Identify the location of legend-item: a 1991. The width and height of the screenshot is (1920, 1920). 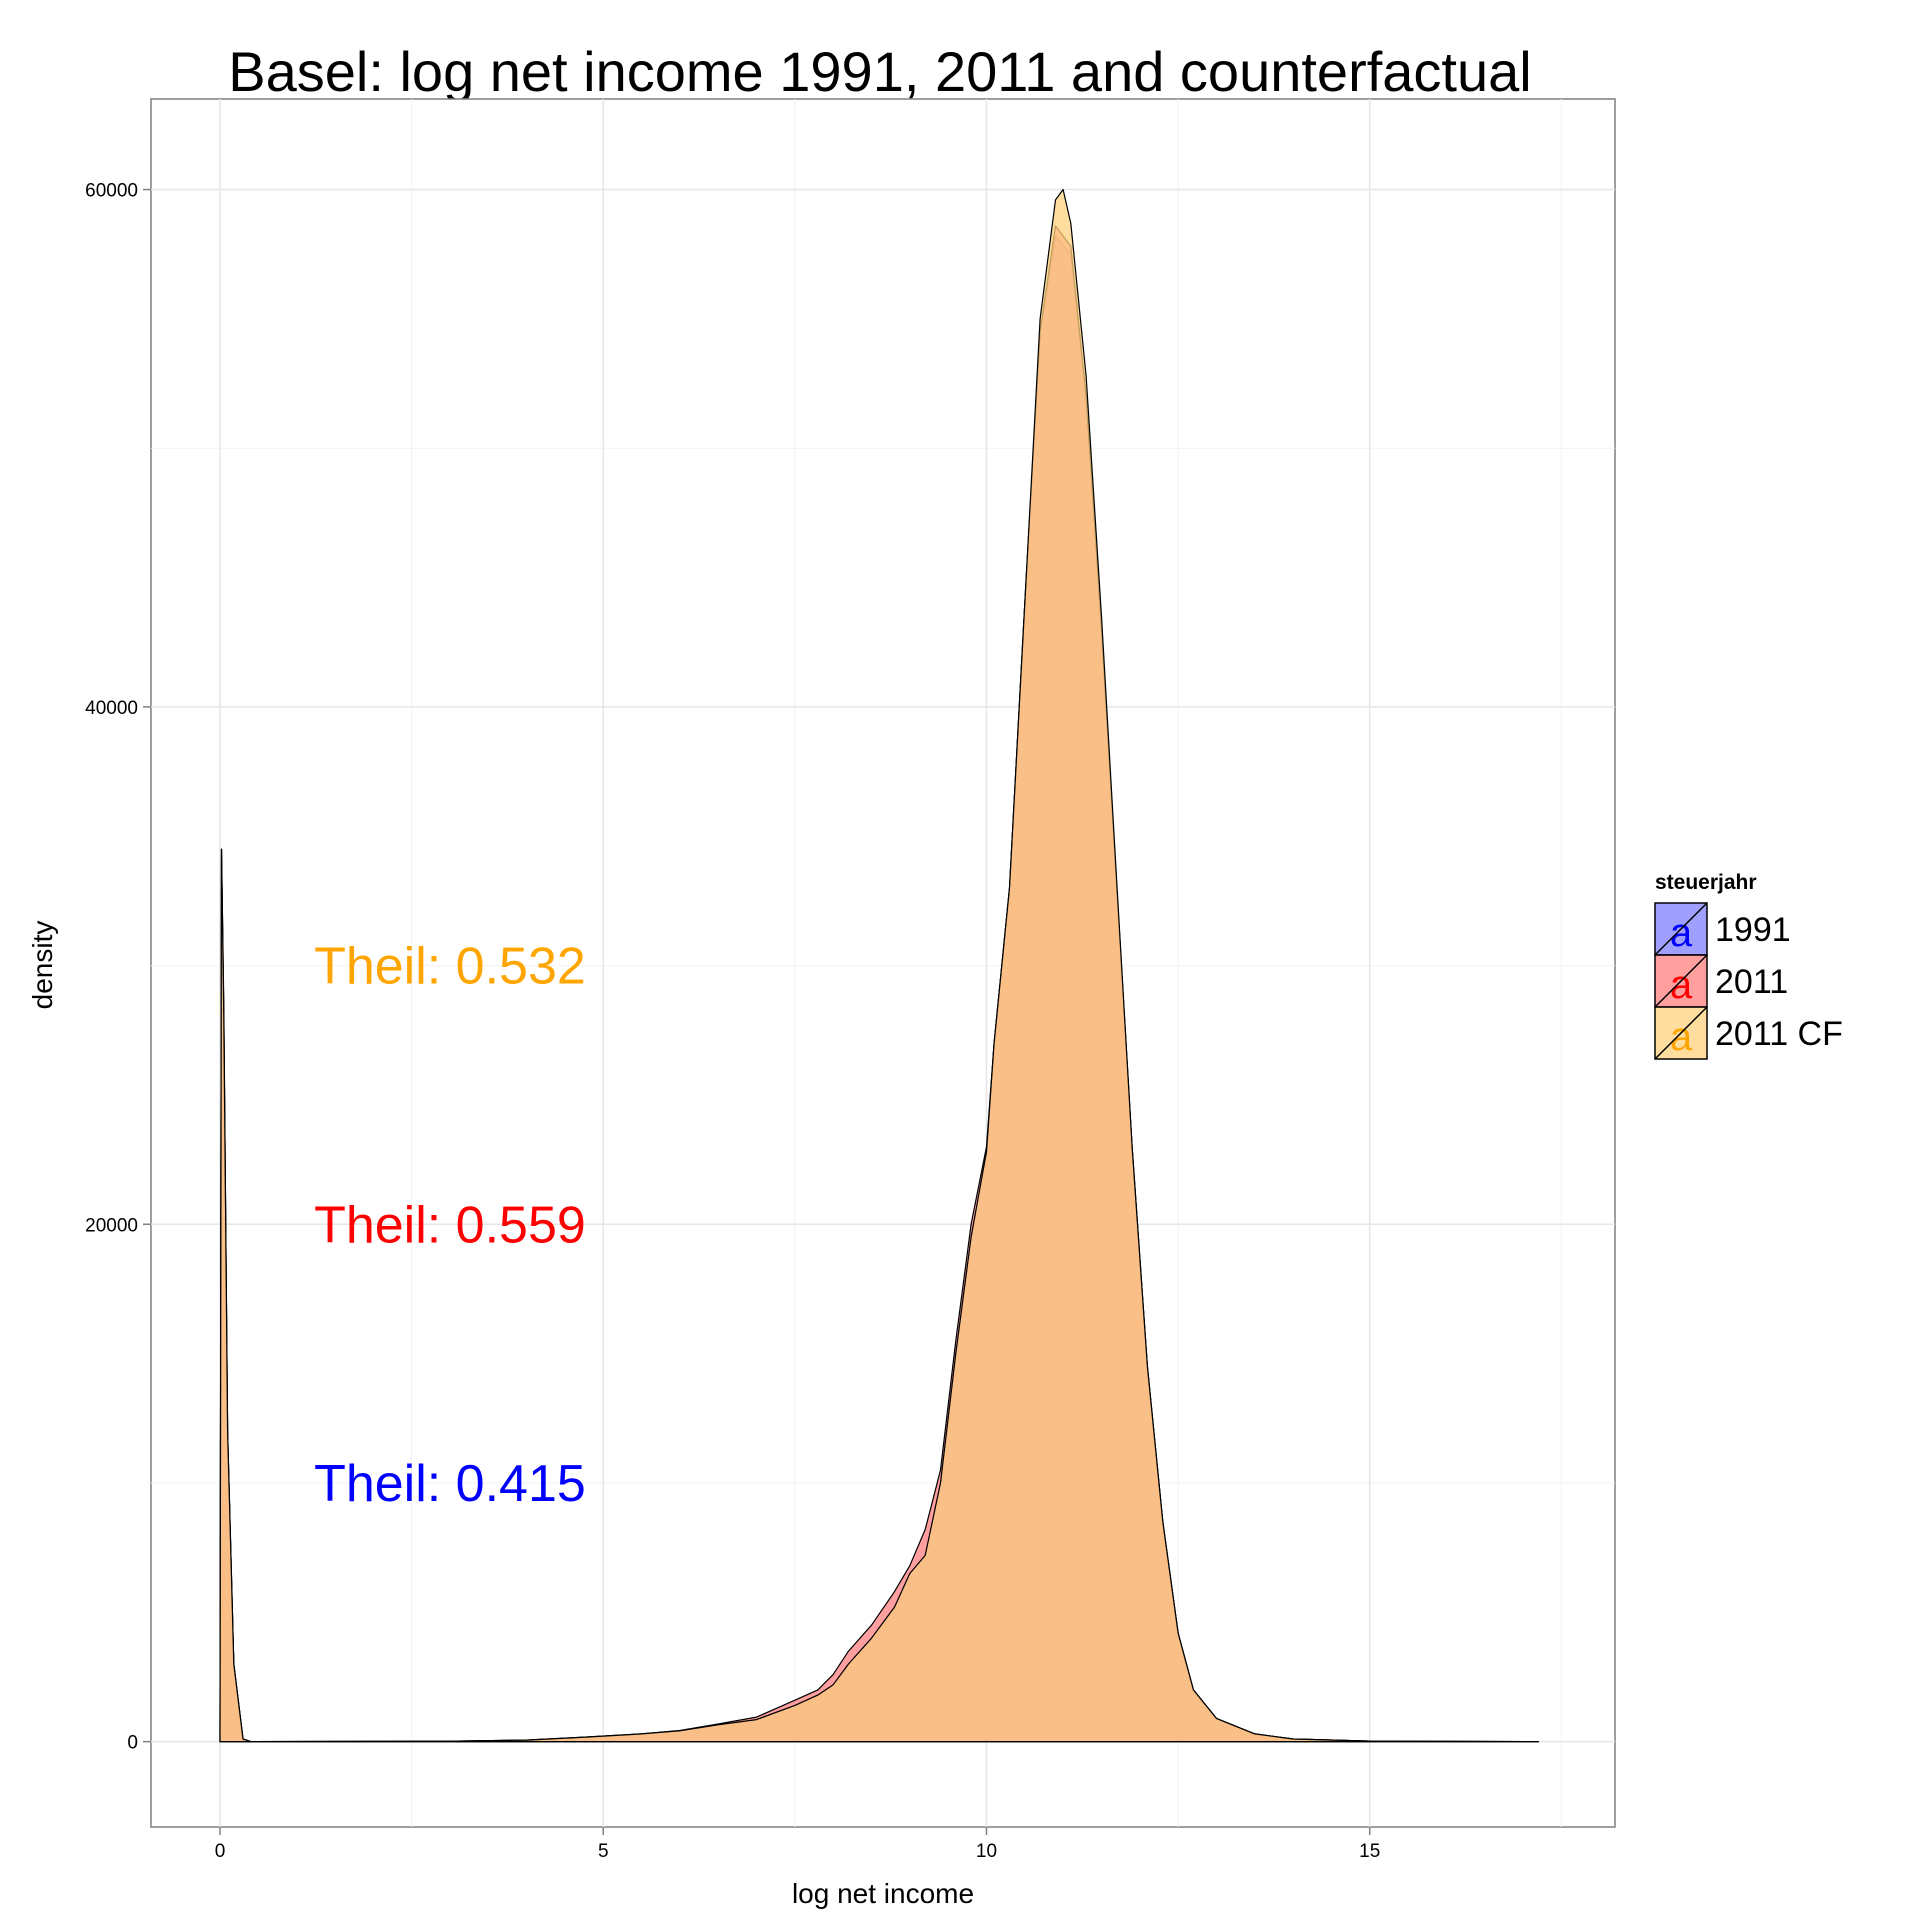
(1722, 929).